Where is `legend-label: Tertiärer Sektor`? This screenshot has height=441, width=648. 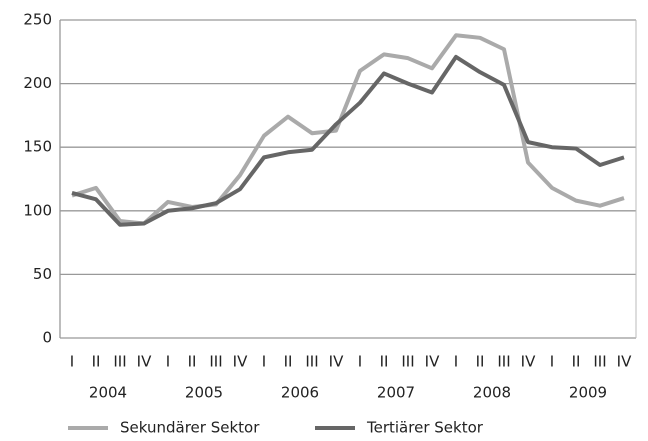 legend-label: Tertiärer Sektor is located at coordinates (425, 428).